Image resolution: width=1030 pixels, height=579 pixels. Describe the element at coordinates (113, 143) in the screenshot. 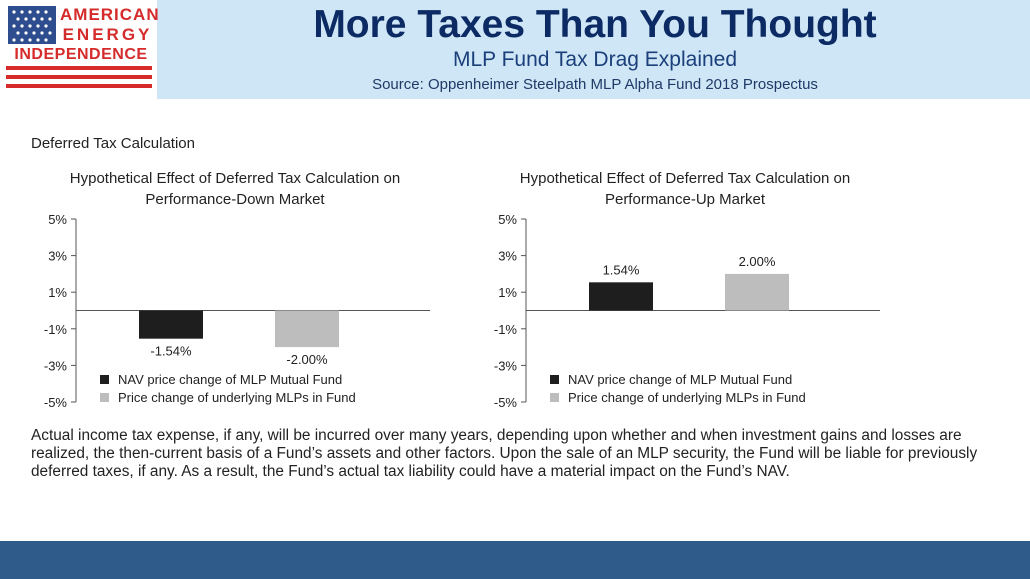

I see `section-label: Deferred Tax Calculation` at that location.